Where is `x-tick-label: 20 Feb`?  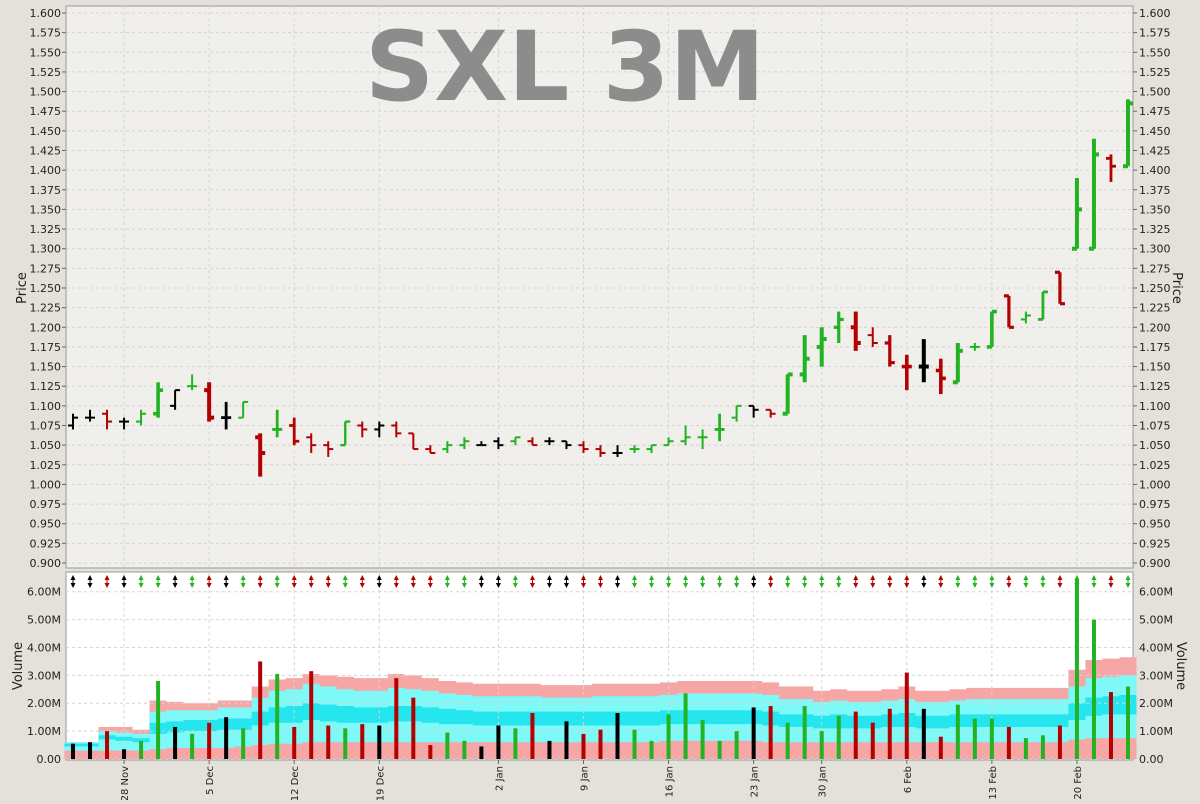 x-tick-label: 20 Feb is located at coordinates (1078, 783).